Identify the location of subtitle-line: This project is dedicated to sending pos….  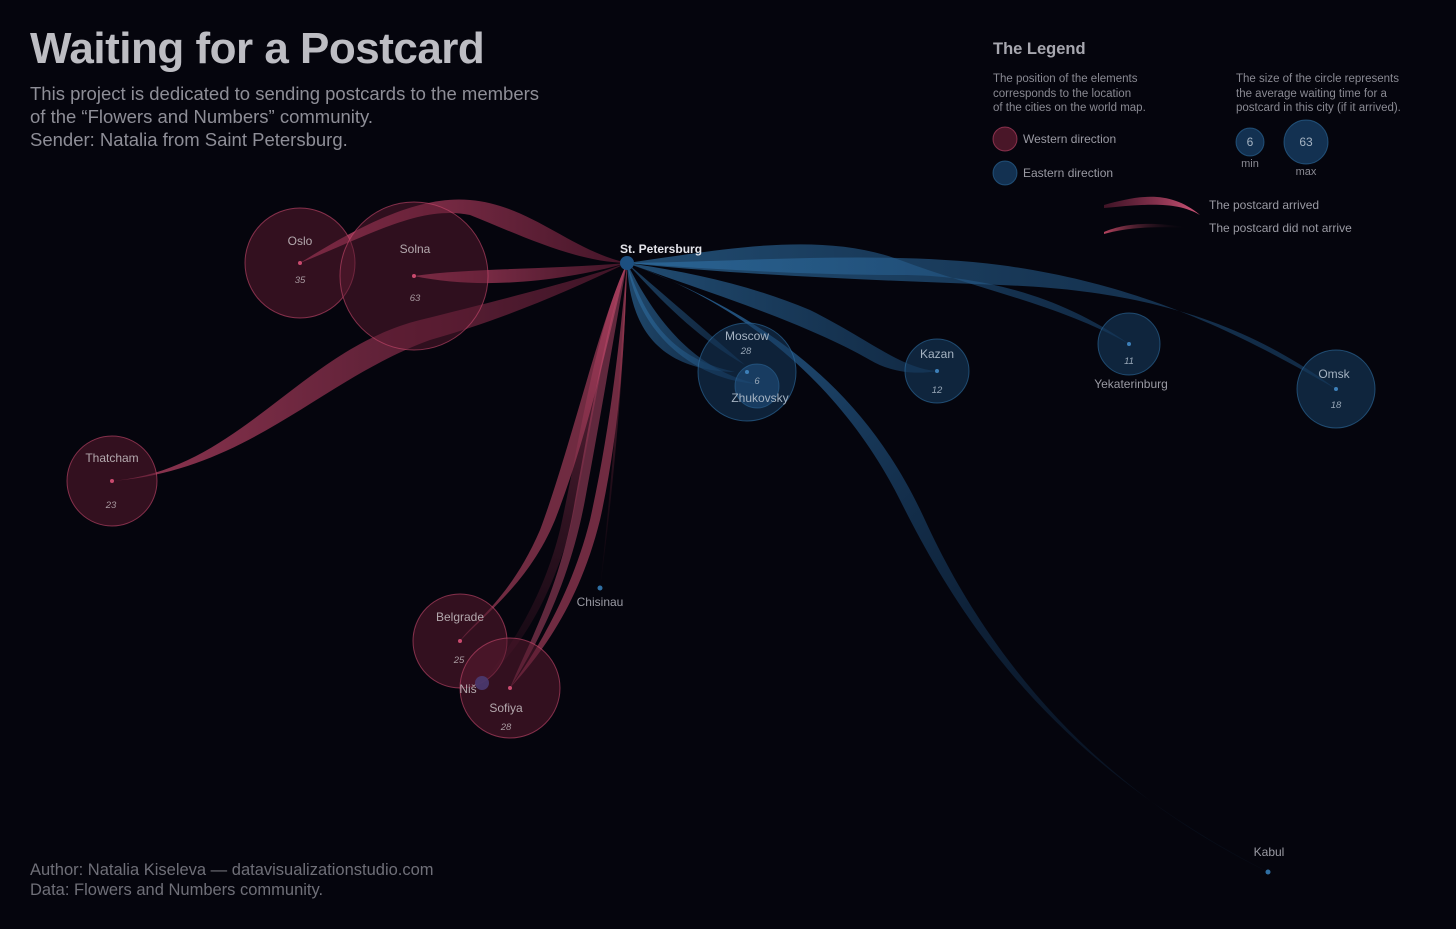
(285, 93).